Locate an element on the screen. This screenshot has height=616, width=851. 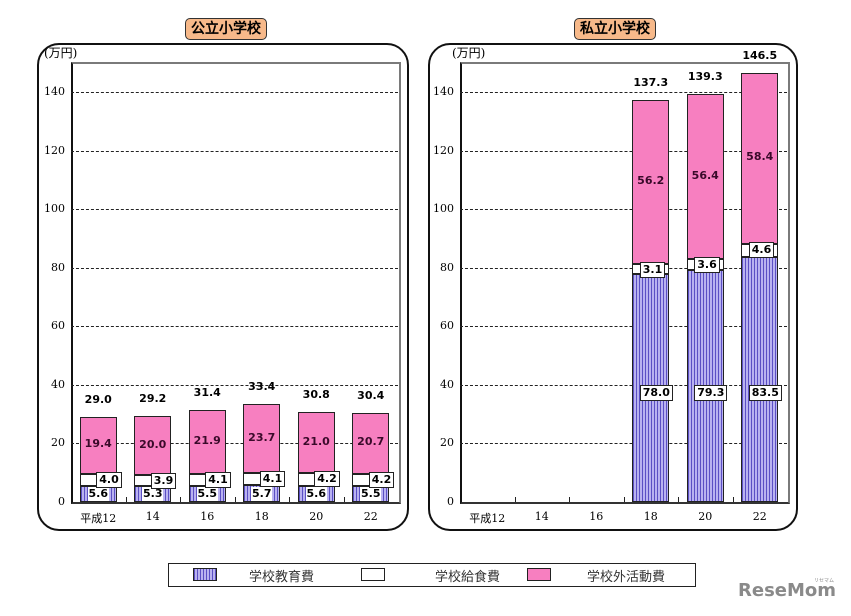
public-edu-value: 5.3 is located at coordinates (153, 493).